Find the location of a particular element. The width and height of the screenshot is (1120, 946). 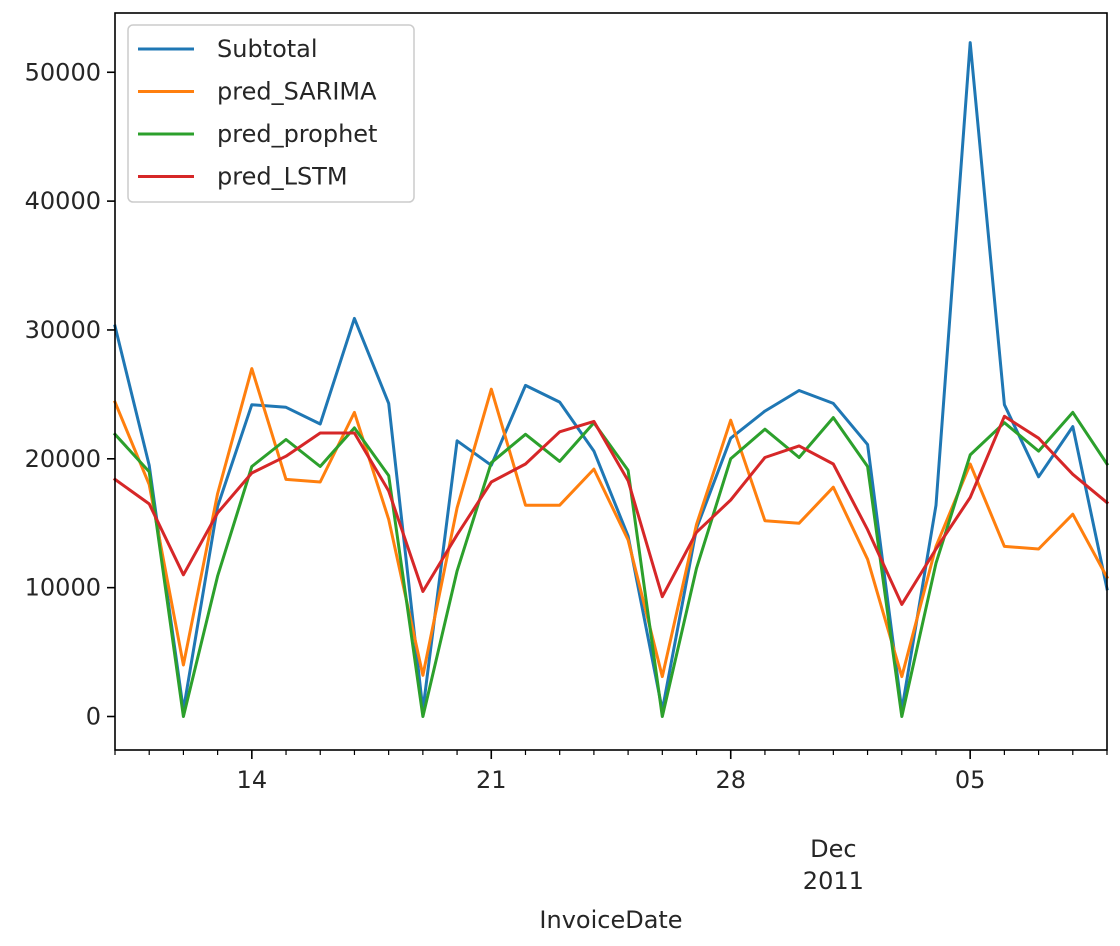

legend: Subtotal pred_SARIMA pred_prophet pred_LSTM is located at coordinates (271, 113).